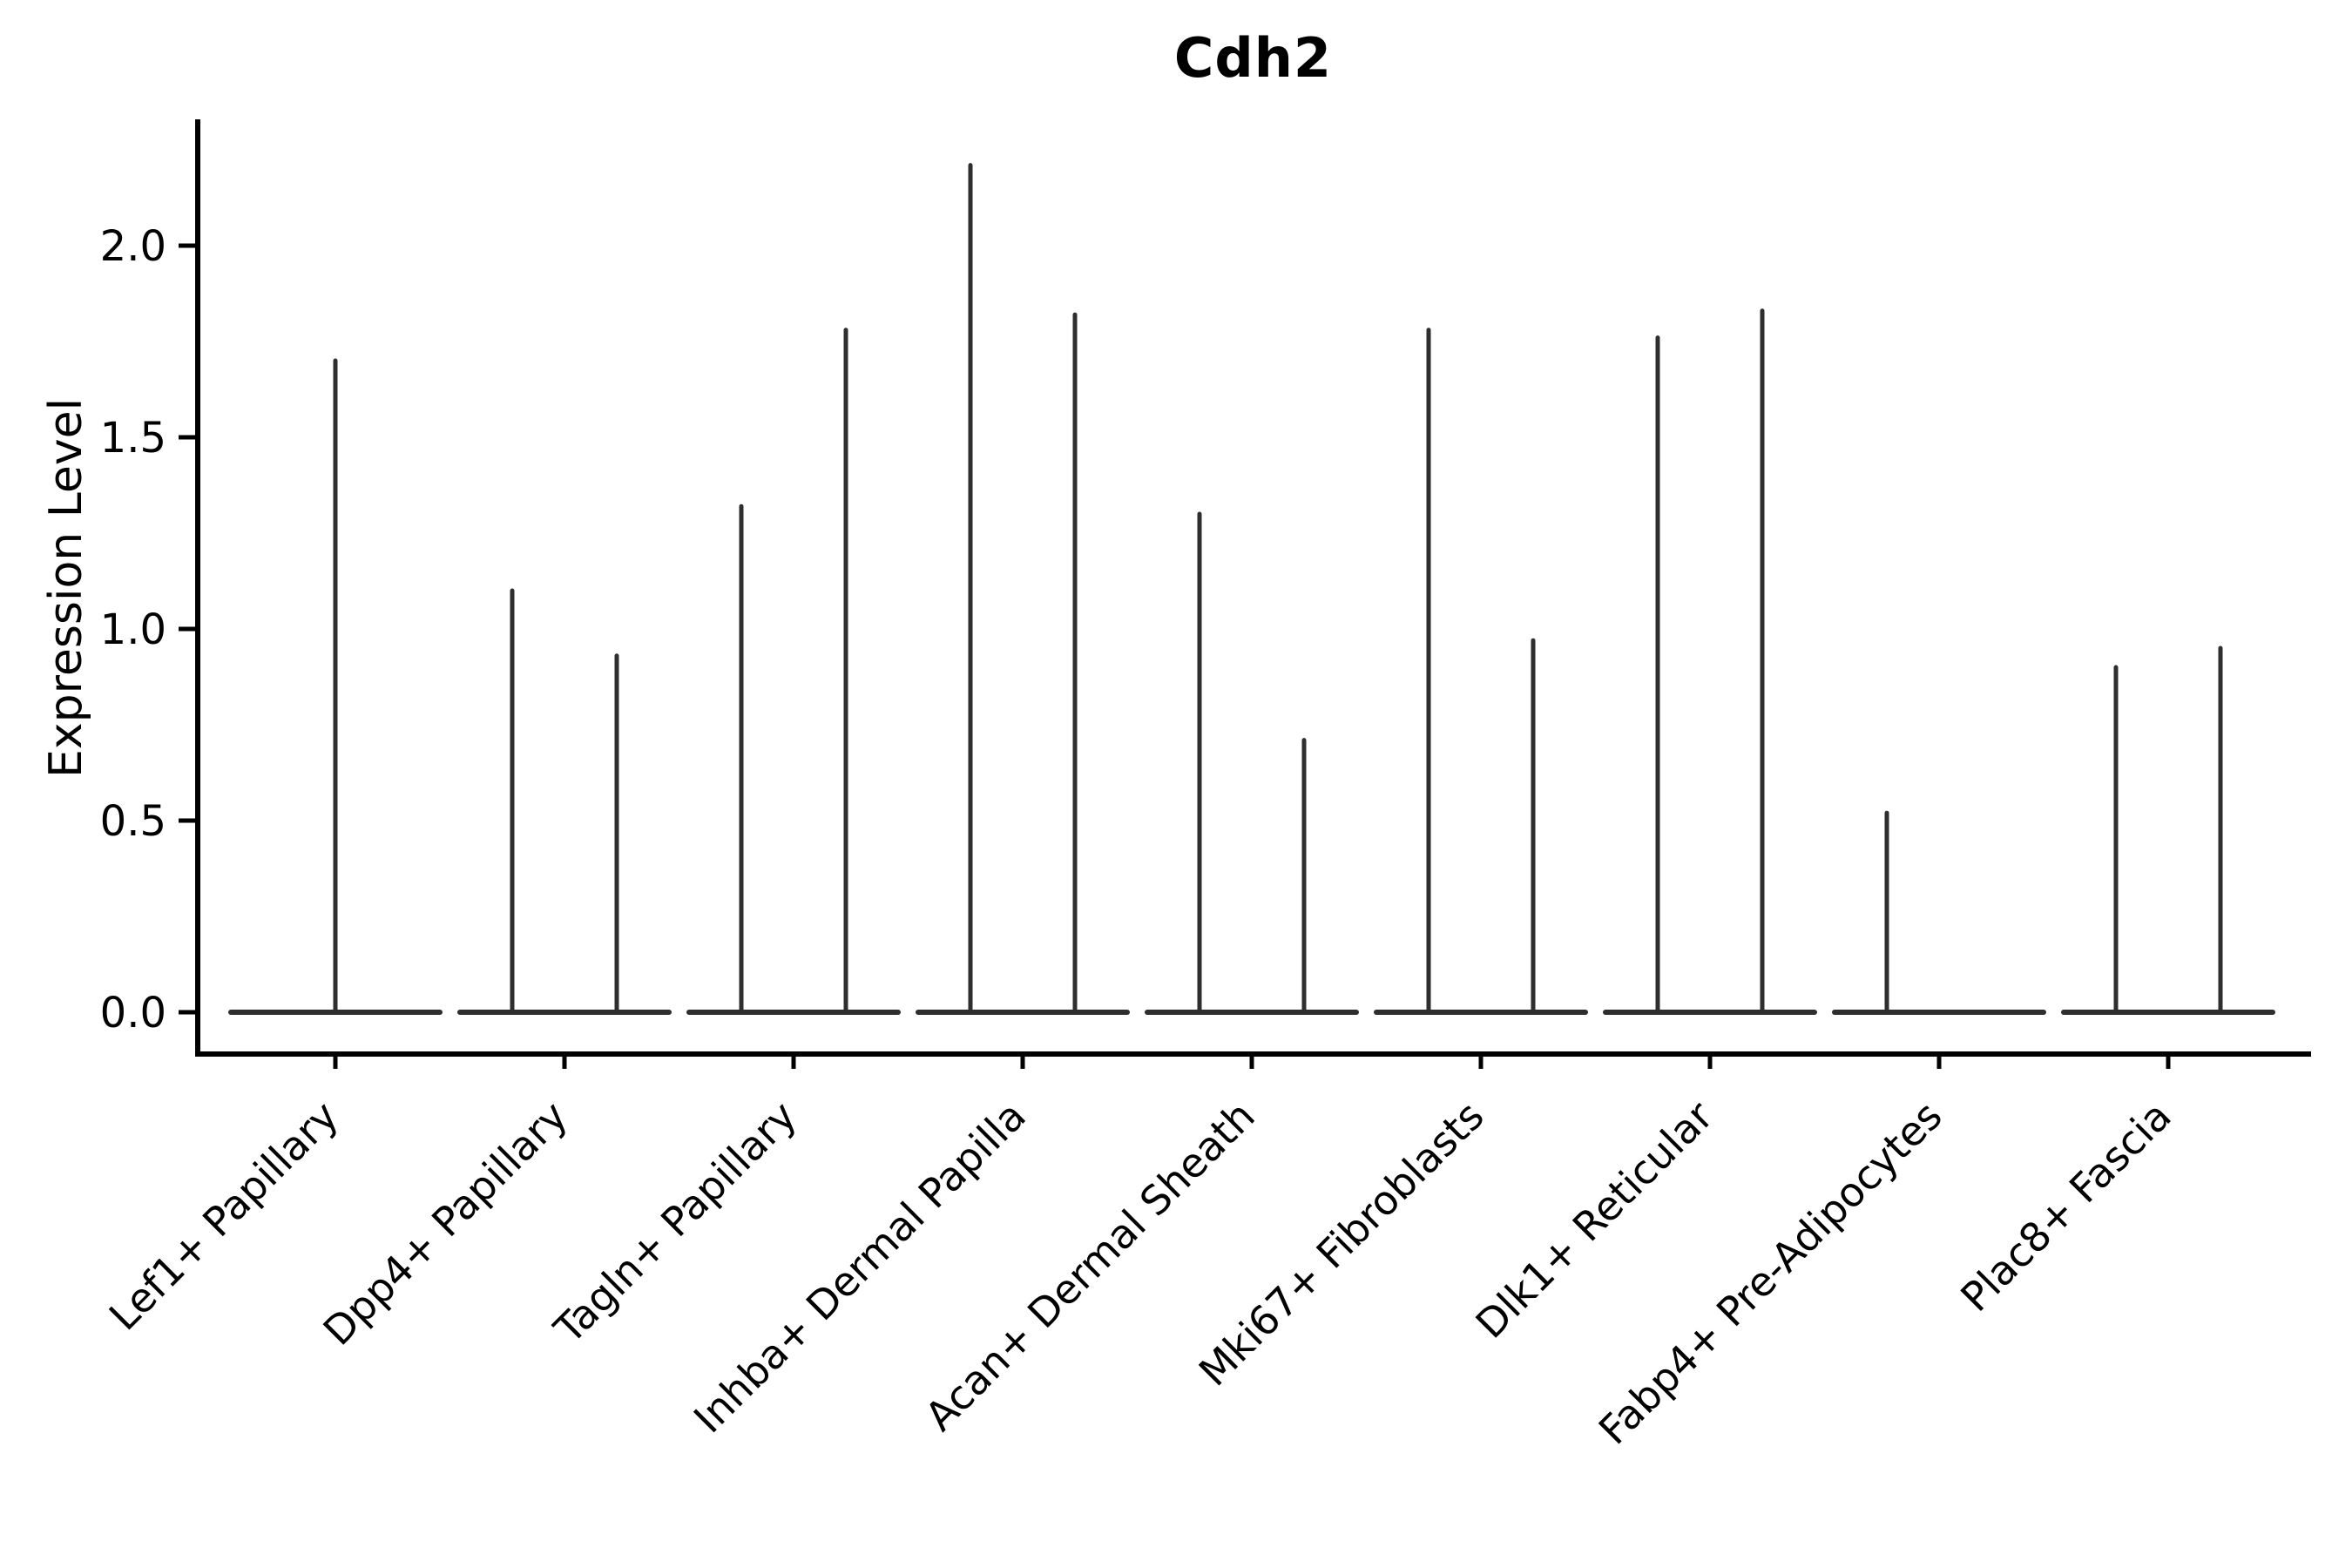 Image resolution: width=2352 pixels, height=1568 pixels. Describe the element at coordinates (224, 1216) in the screenshot. I see `x-tick-label: Lef1+ Papillary` at that location.